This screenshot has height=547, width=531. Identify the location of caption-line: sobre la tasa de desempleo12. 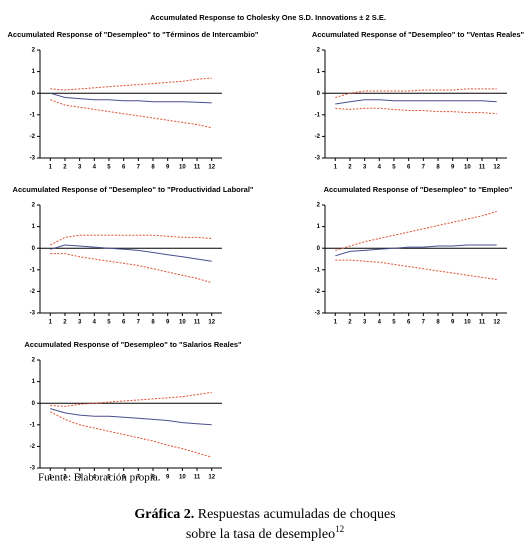
(265, 533).